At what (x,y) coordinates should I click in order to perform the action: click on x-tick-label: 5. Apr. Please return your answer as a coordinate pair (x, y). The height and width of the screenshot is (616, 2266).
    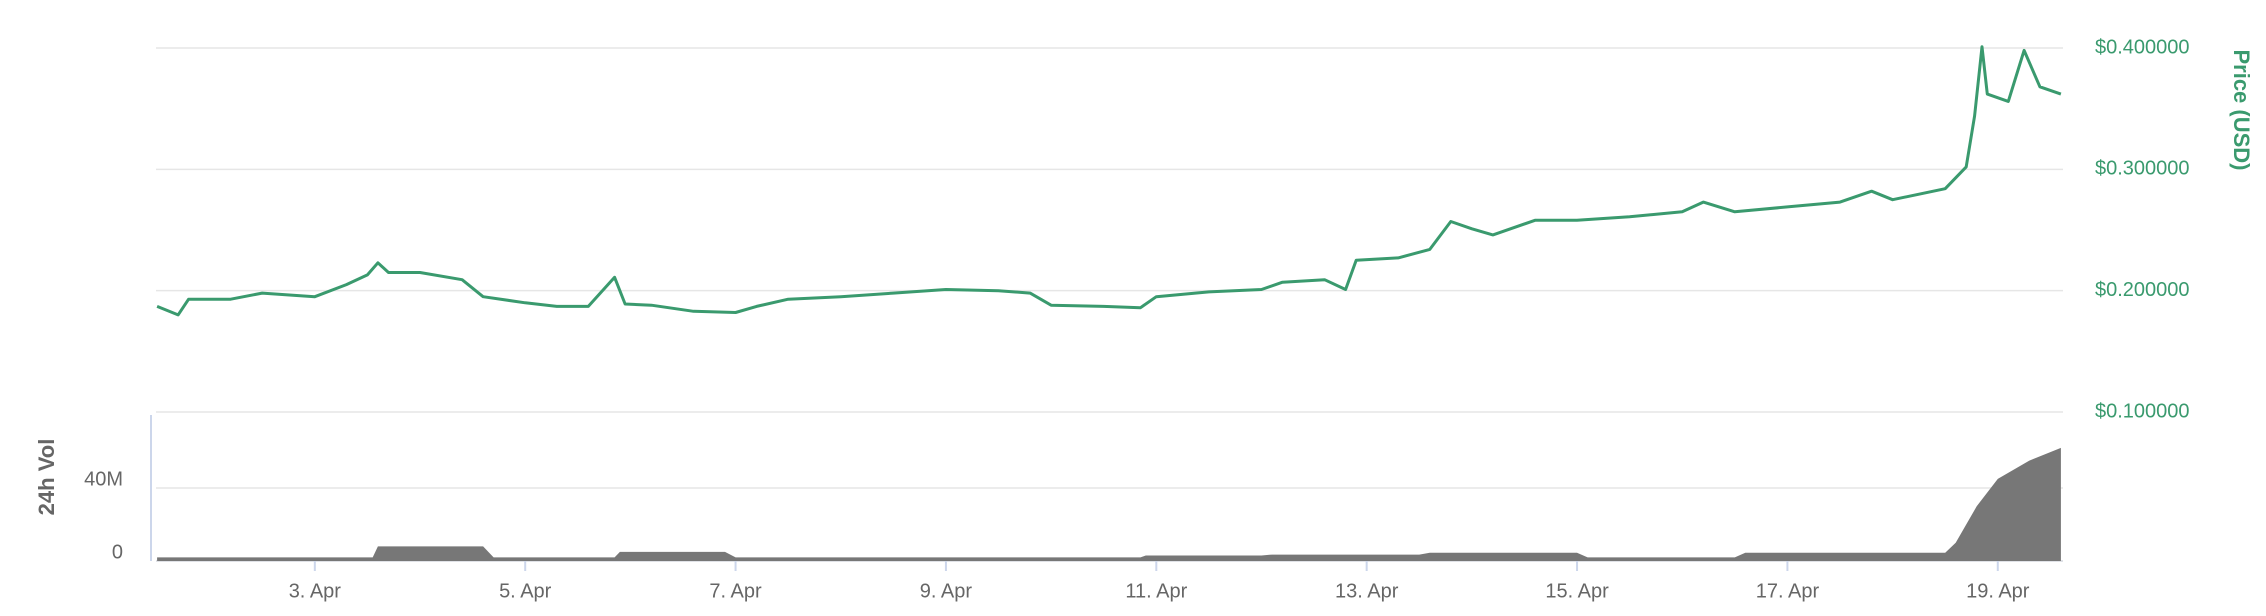
    Looking at the image, I should click on (525, 591).